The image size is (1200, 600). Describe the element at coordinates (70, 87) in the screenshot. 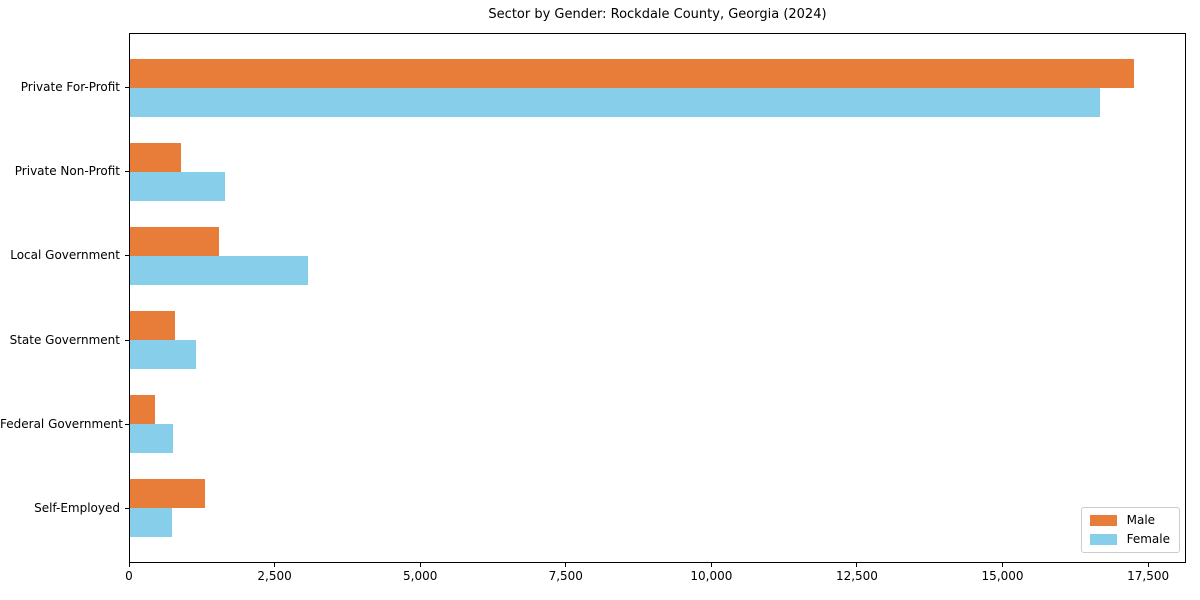

I see `y-axis-label: Private For-Profit` at that location.